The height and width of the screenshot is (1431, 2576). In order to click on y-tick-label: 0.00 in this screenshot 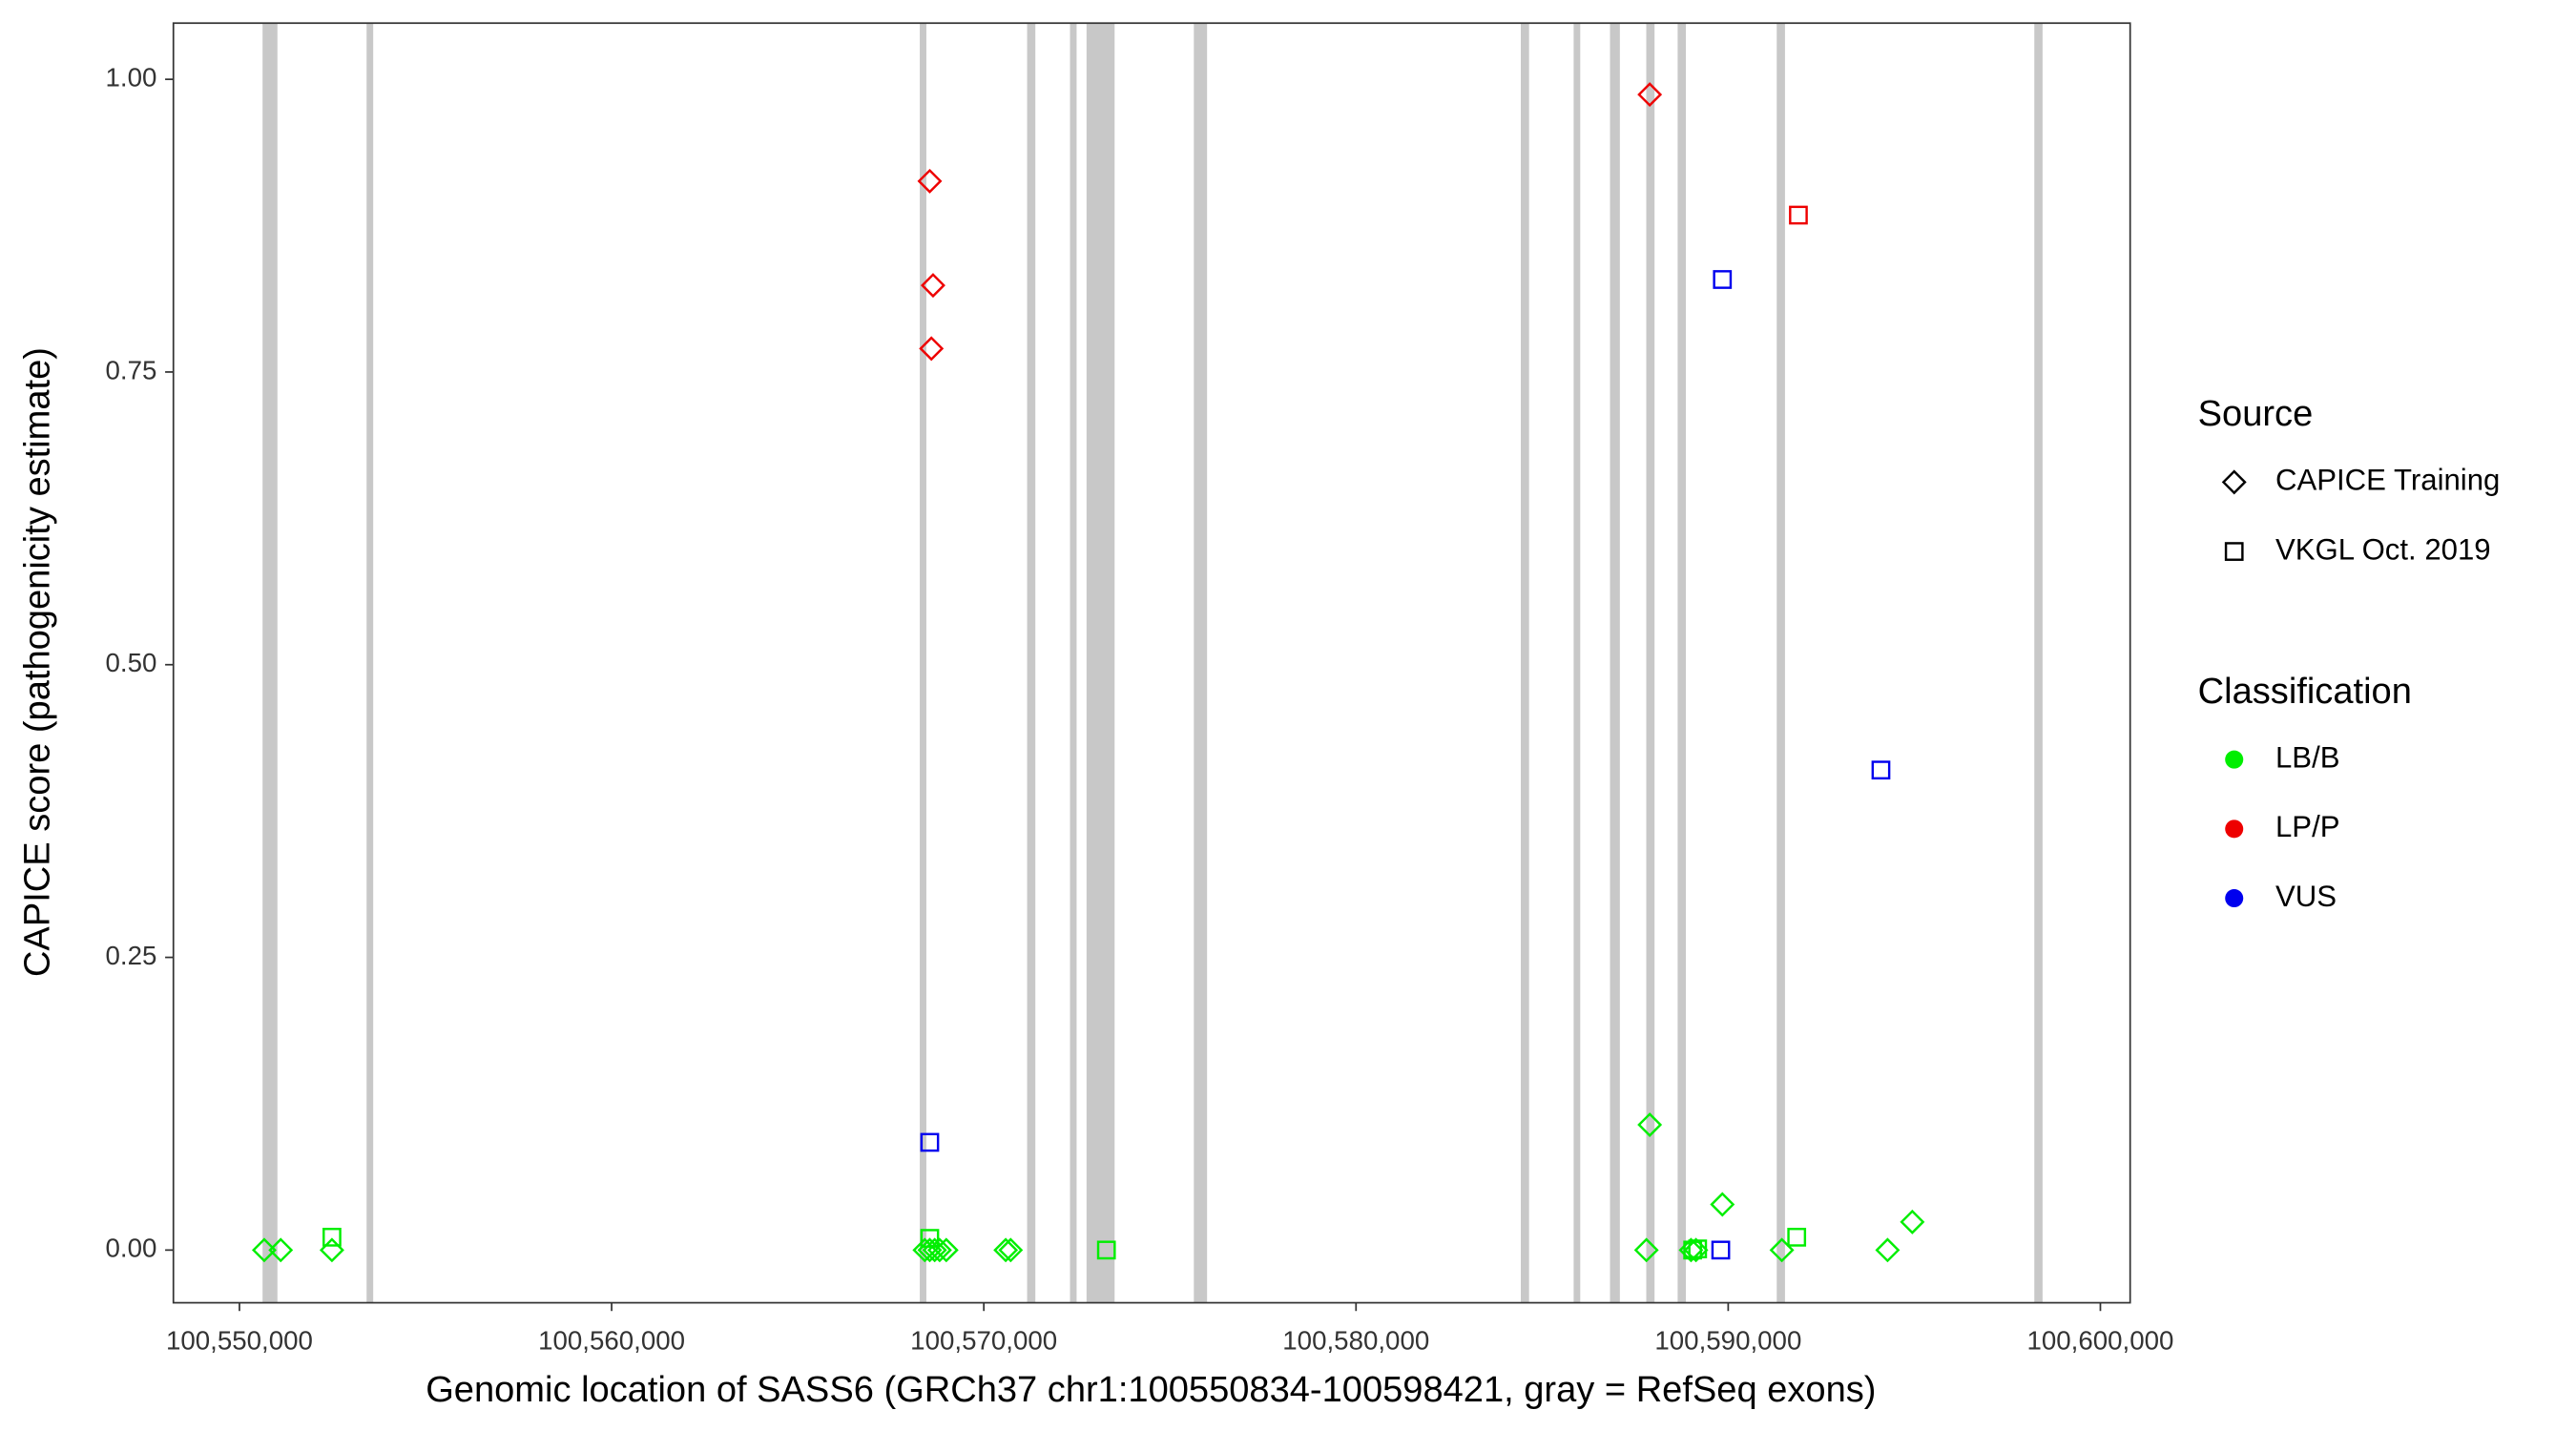, I will do `click(131, 1249)`.